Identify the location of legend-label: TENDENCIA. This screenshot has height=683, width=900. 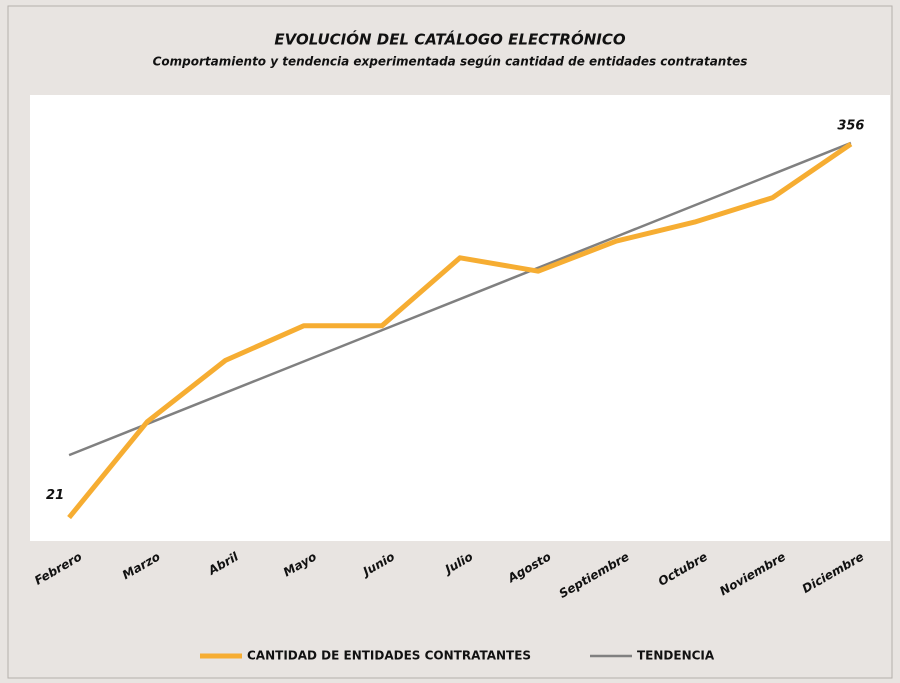
(676, 656).